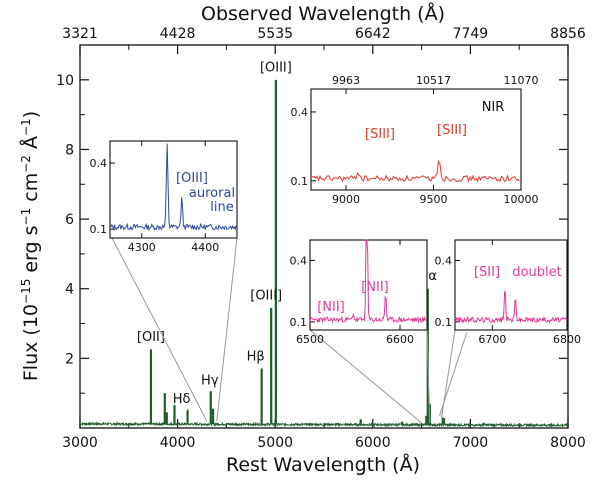 This screenshot has height=481, width=611. I want to click on top-tick-label: 6642, so click(373, 34).